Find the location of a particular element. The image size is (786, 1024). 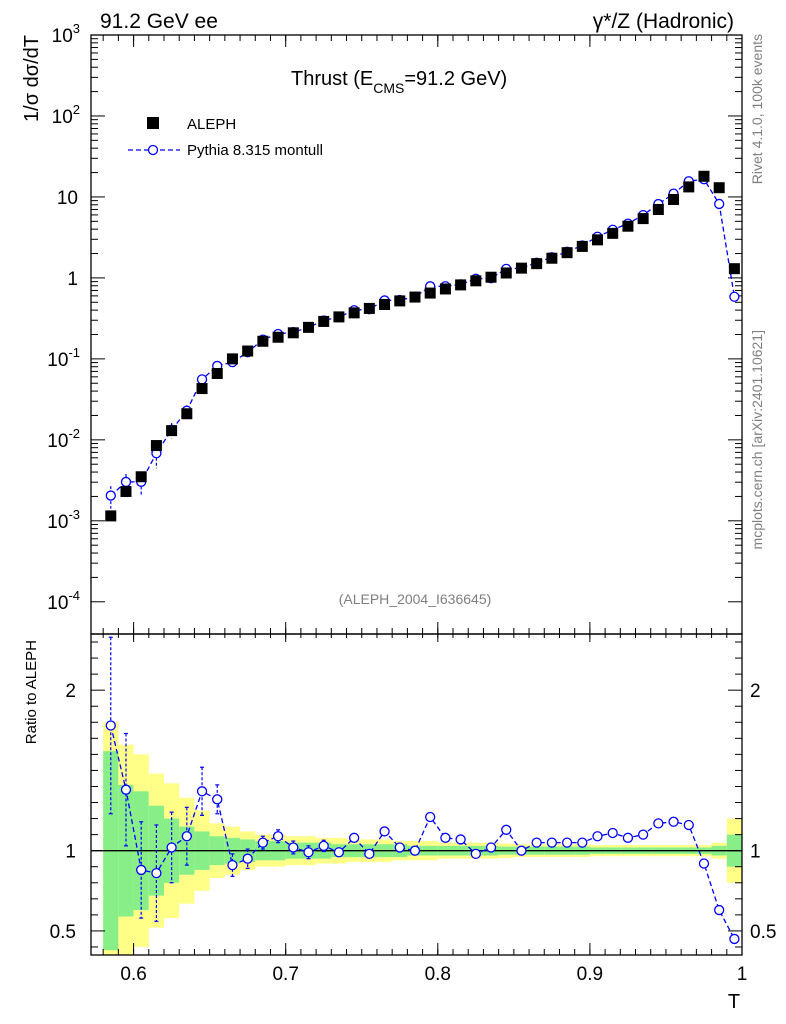

y-tick-label-4: 1 is located at coordinates (72, 279).